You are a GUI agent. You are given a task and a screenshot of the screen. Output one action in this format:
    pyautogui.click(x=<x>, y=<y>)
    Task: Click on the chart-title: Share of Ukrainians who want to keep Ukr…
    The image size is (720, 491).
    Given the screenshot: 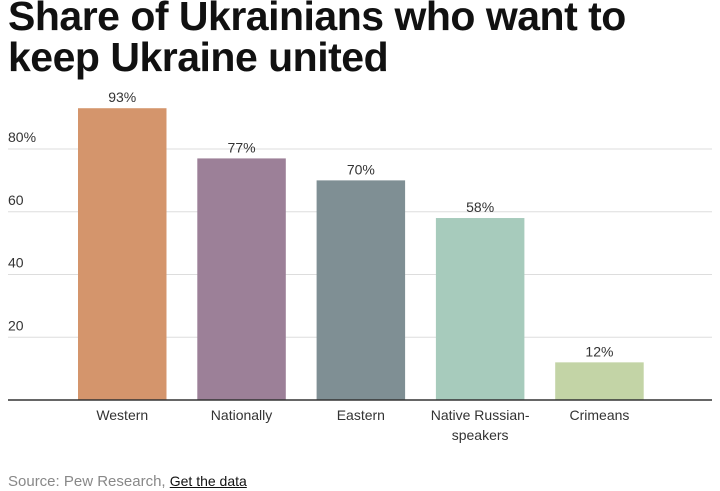 What is the action you would take?
    pyautogui.click(x=317, y=40)
    